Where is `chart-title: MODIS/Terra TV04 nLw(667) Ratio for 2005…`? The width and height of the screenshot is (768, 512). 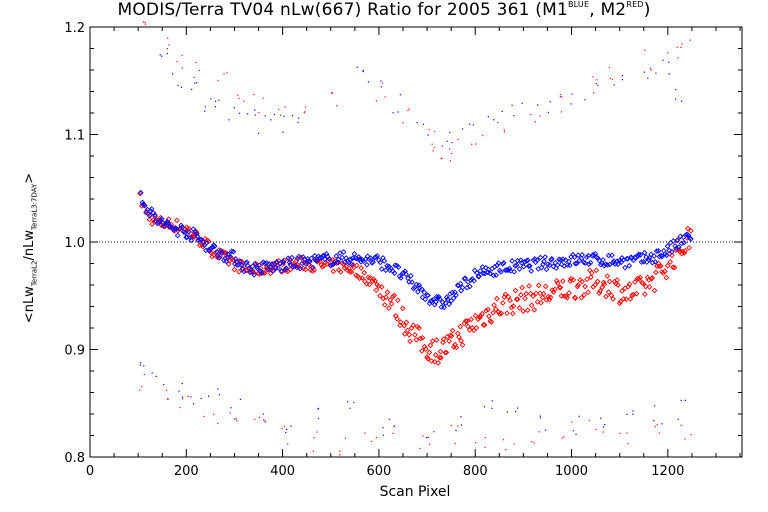 chart-title: MODIS/Terra TV04 nLw(667) Ratio for 2005… is located at coordinates (384, 10).